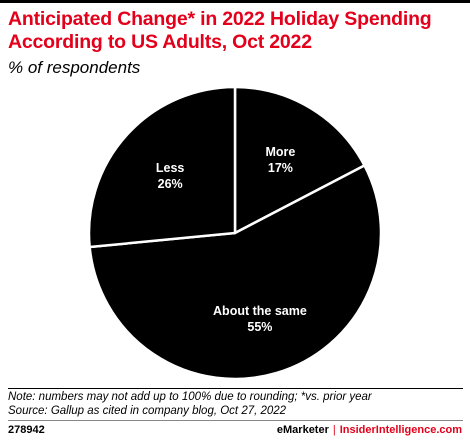  What do you see at coordinates (302, 430) in the screenshot?
I see `brand-emarketer: eMarketer` at bounding box center [302, 430].